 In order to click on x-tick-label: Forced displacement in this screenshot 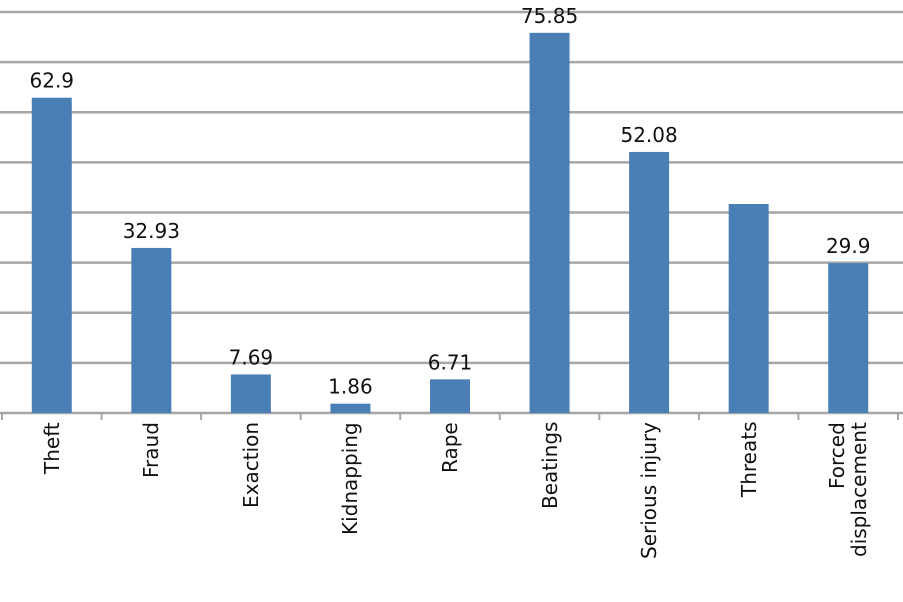, I will do `click(848, 489)`.